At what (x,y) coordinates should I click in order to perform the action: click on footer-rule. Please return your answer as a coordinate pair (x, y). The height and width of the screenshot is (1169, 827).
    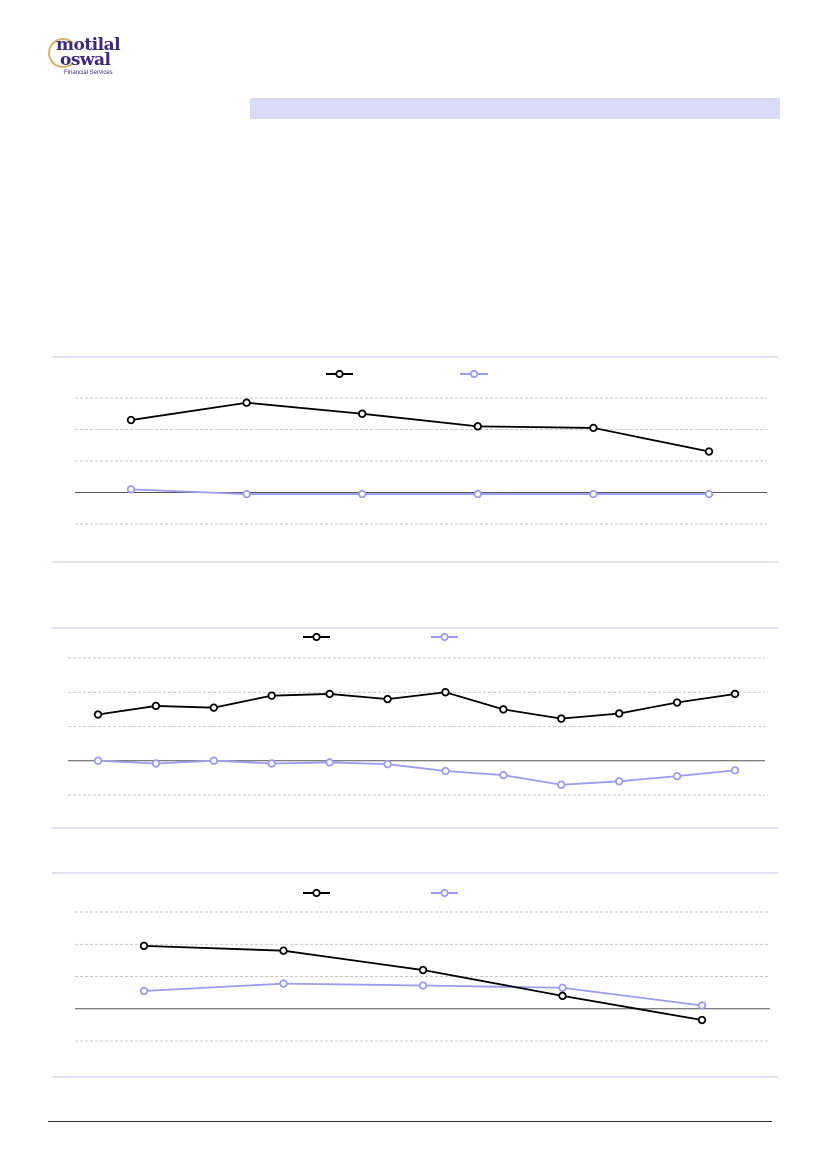
    Looking at the image, I should click on (410, 1121).